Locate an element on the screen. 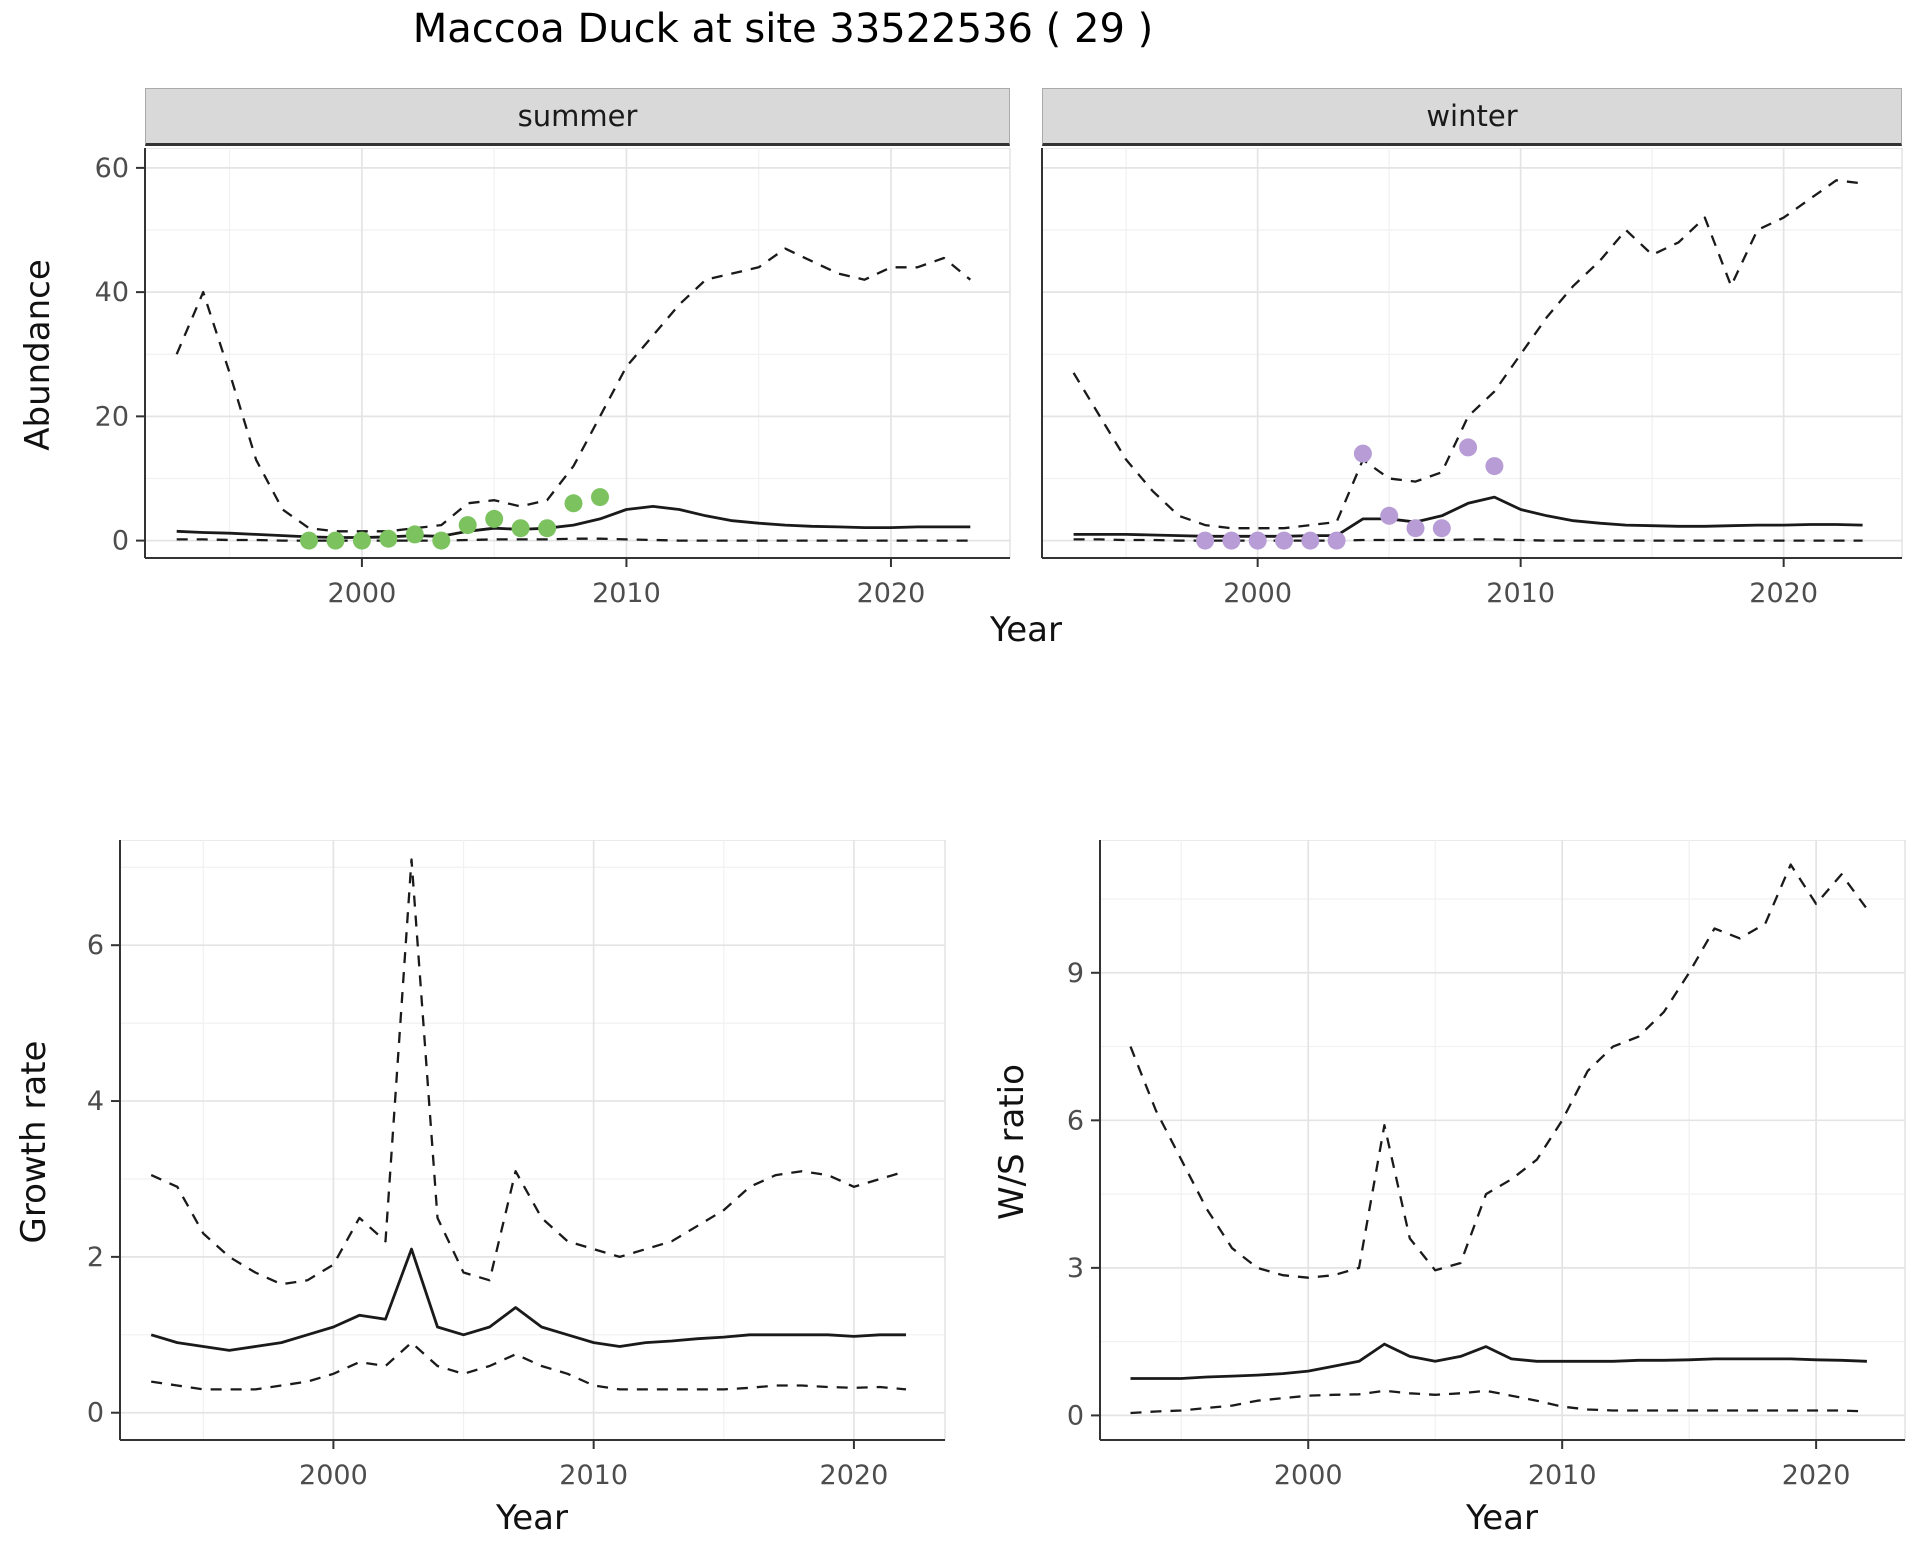  ws-ratio-x-axis-title: Year is located at coordinates (1502, 1518).